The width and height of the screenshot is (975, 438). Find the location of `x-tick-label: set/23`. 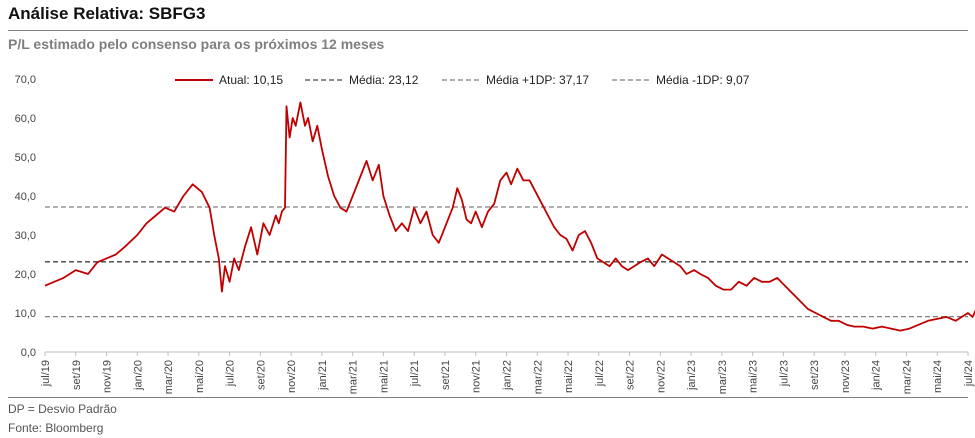

x-tick-label: set/23 is located at coordinates (815, 375).